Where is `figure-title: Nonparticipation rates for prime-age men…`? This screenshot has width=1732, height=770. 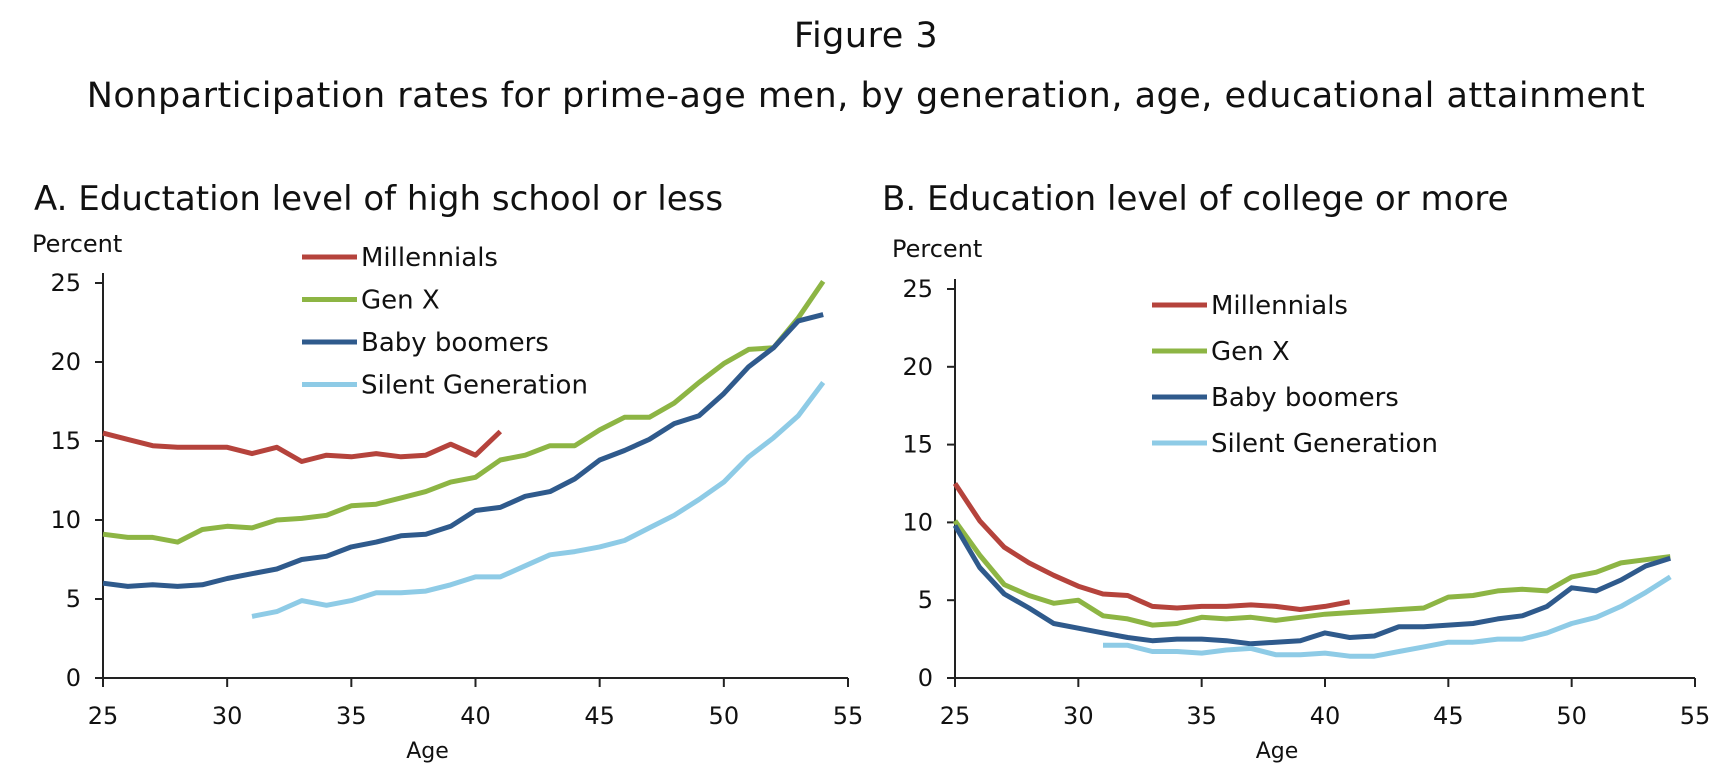 figure-title: Nonparticipation rates for prime-age men… is located at coordinates (866, 96).